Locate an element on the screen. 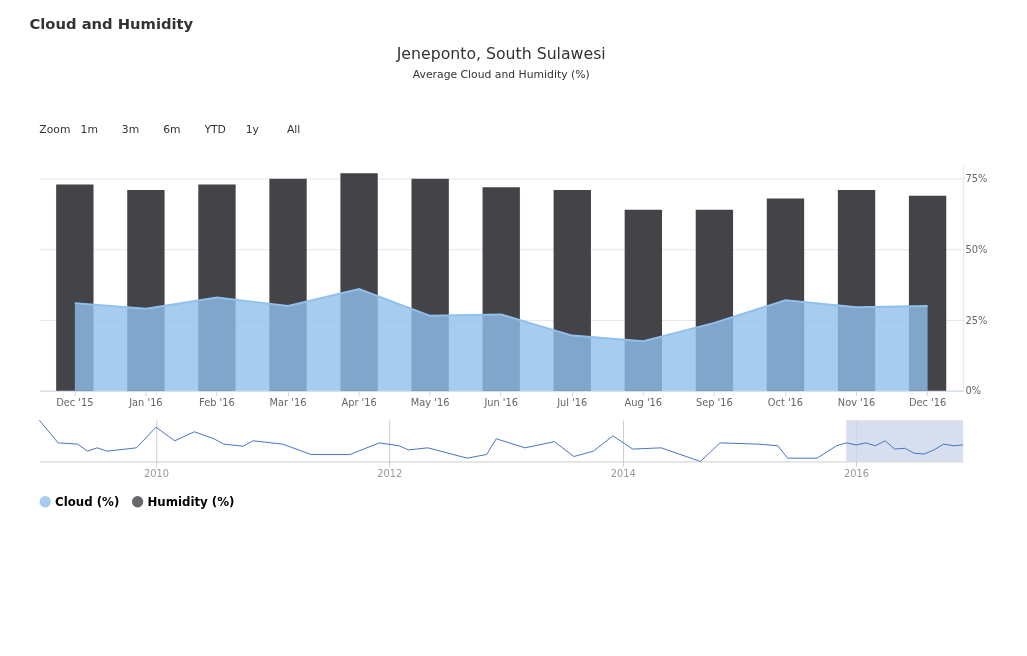 This screenshot has width=1027, height=656. text: 3m is located at coordinates (130, 130).